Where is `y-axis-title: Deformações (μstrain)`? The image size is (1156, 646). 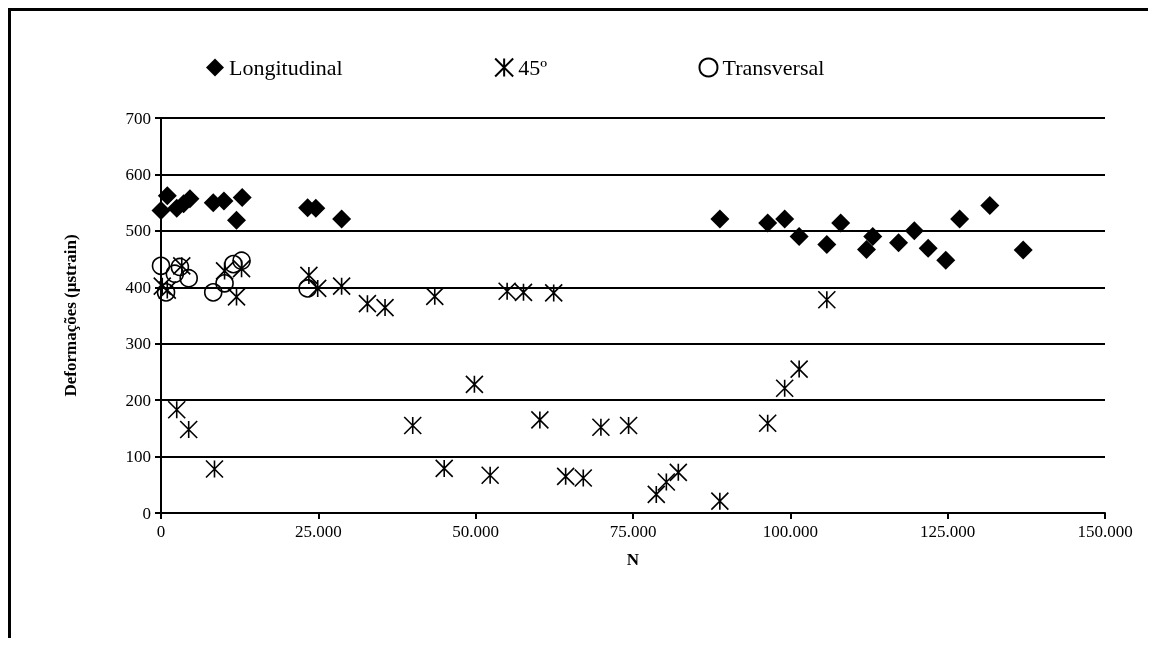 y-axis-title: Deformações (μstrain) is located at coordinates (70, 315).